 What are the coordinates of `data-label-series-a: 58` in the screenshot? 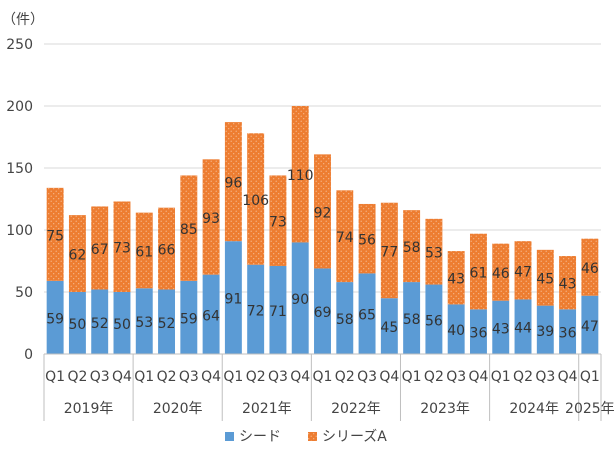 It's located at (412, 248).